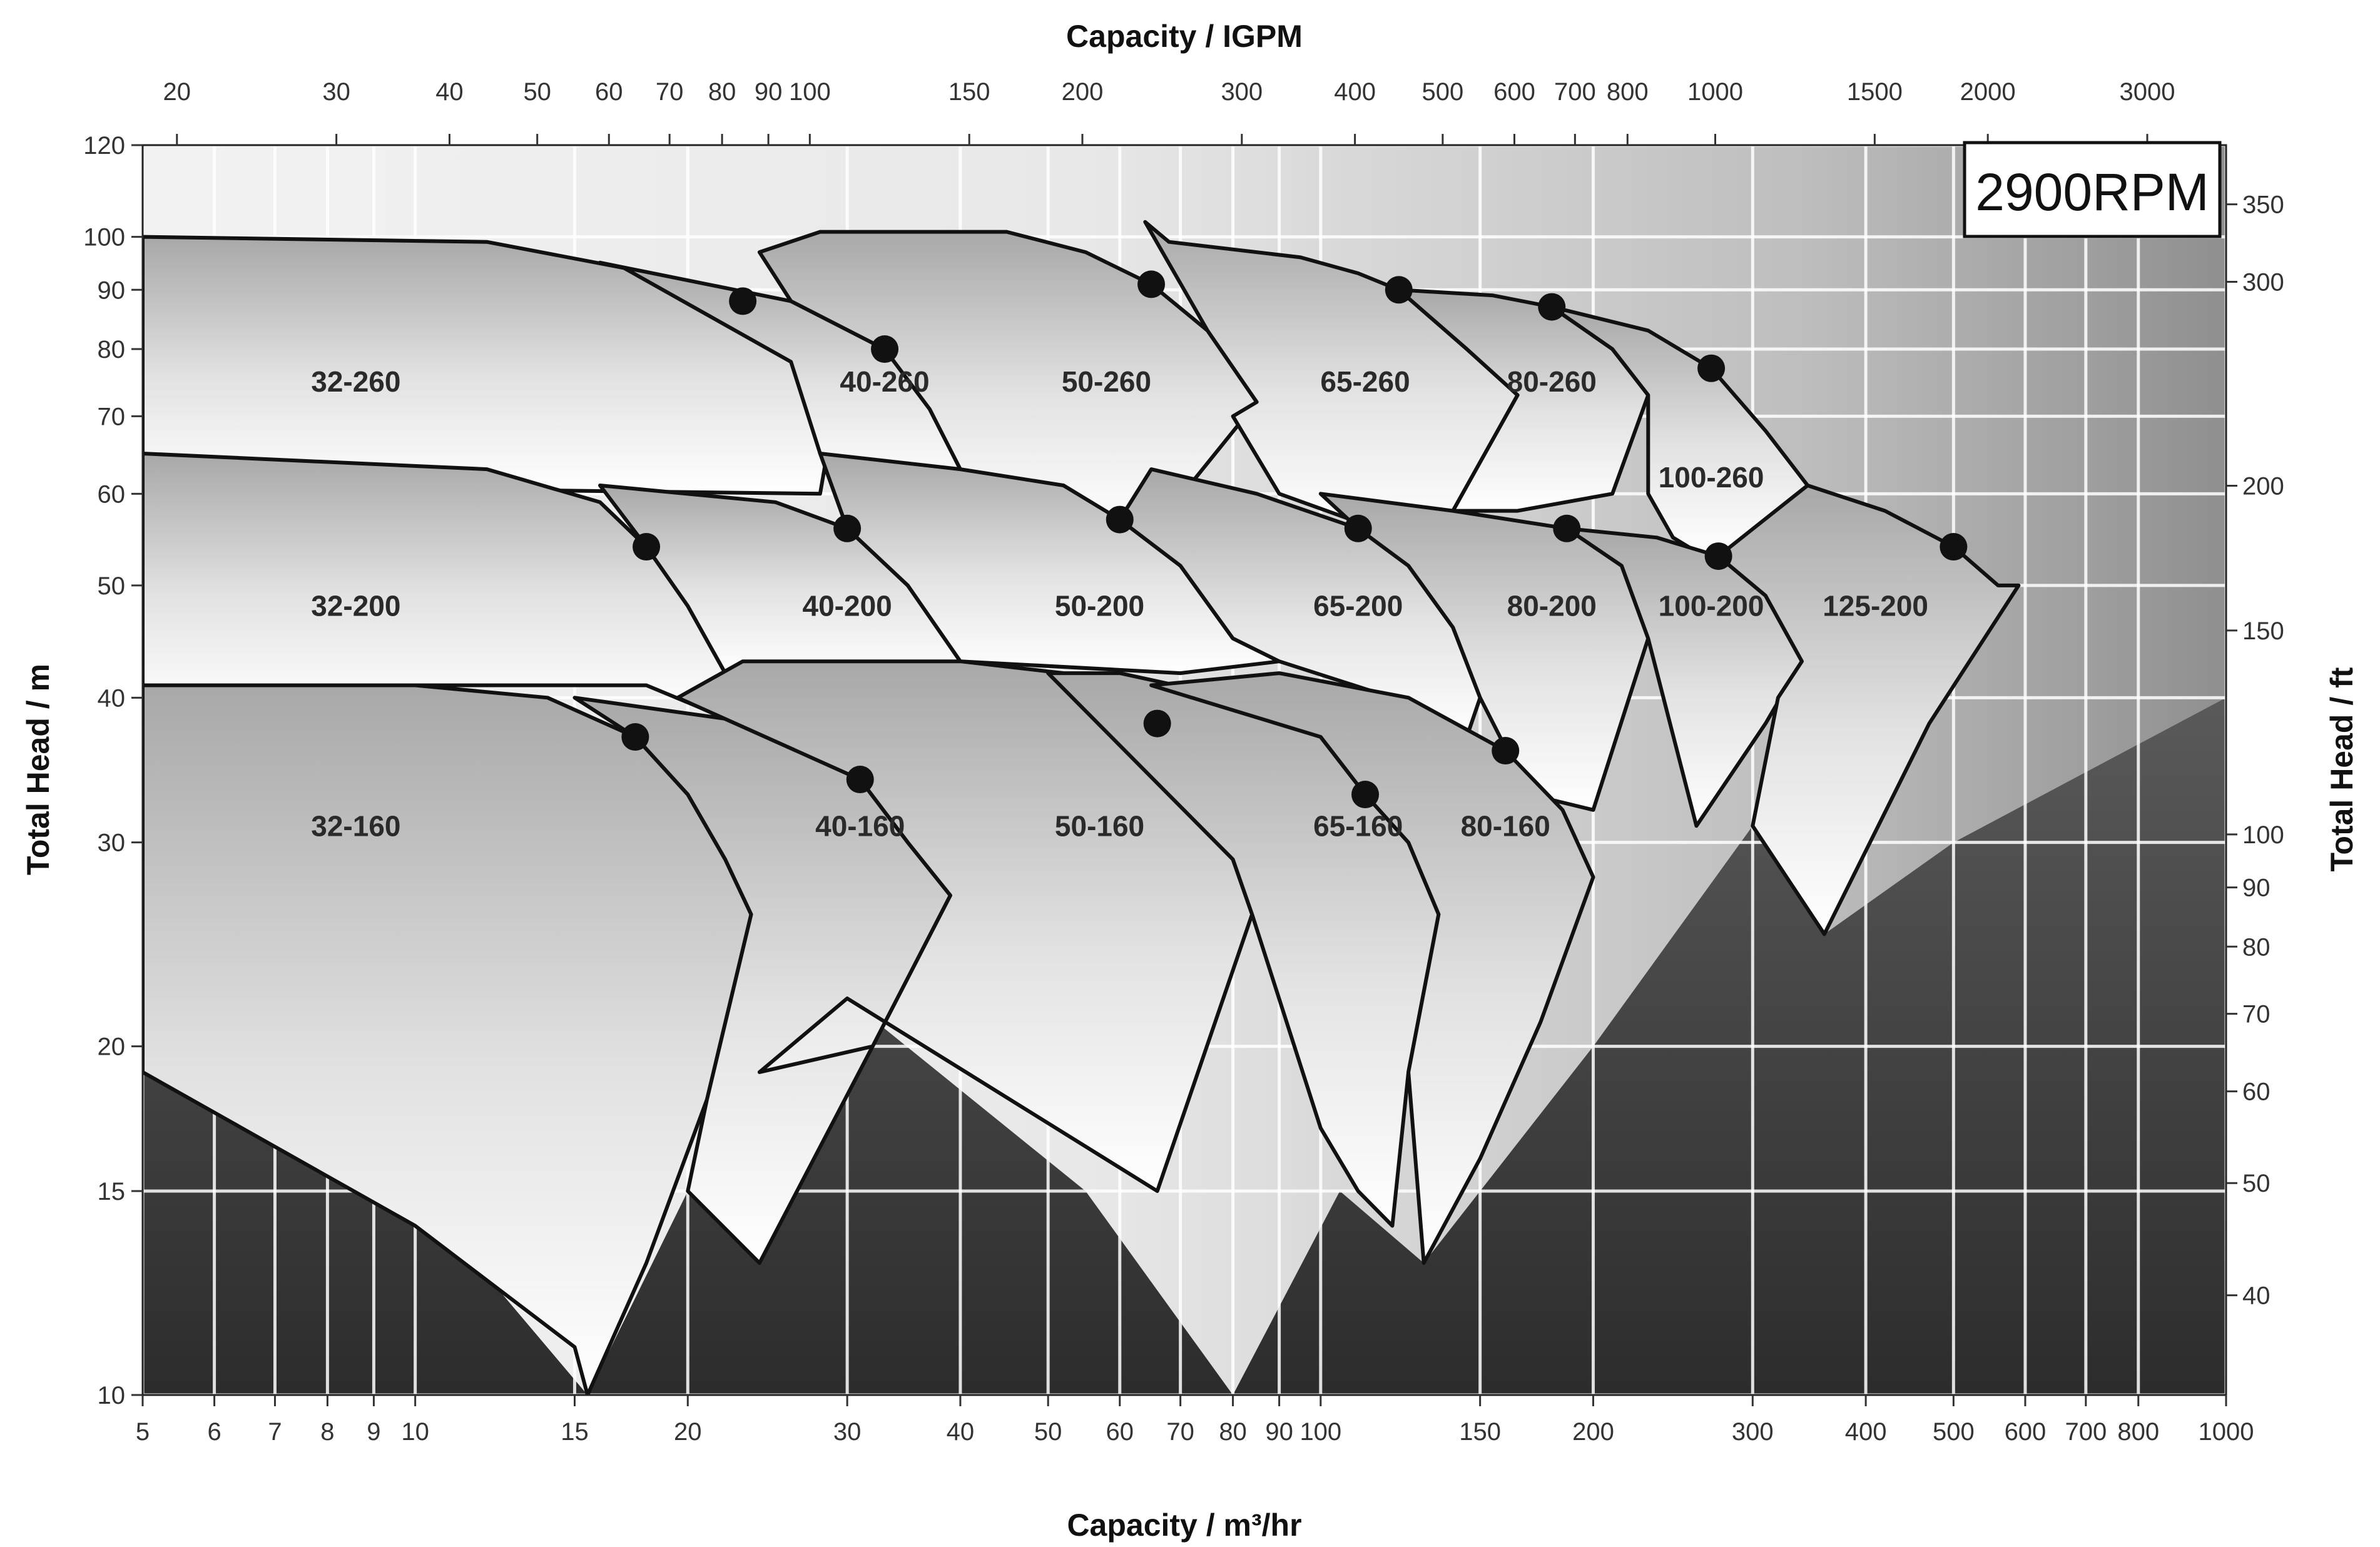 Image resolution: width=2380 pixels, height=1547 pixels. Describe the element at coordinates (2256, 1184) in the screenshot. I see `y2-tick-label: 50` at that location.